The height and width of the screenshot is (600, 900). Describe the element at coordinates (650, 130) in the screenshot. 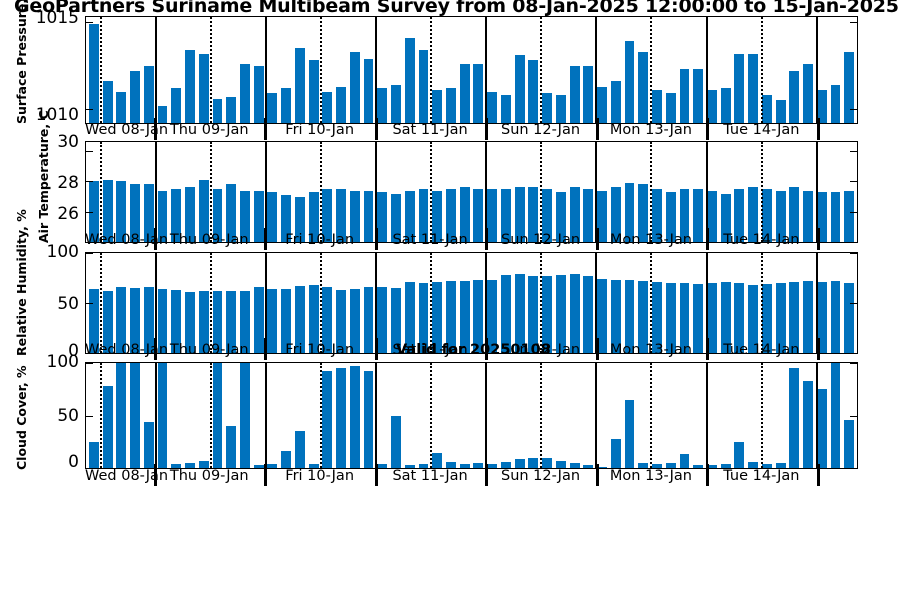

I see `xaxis-day-label: Mon 13-Jan` at that location.